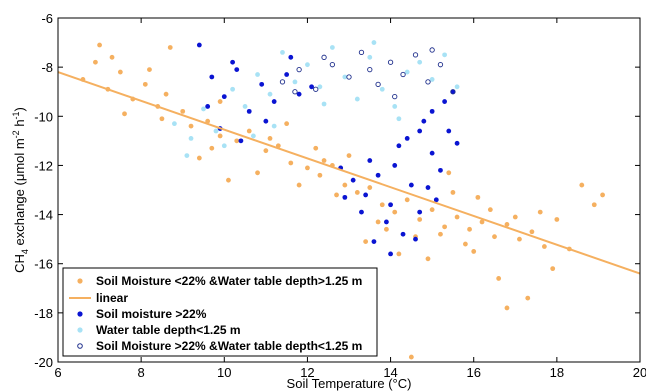 This screenshot has width=646, height=392. What do you see at coordinates (224, 372) in the screenshot?
I see `x-tick-label: 10` at bounding box center [224, 372].